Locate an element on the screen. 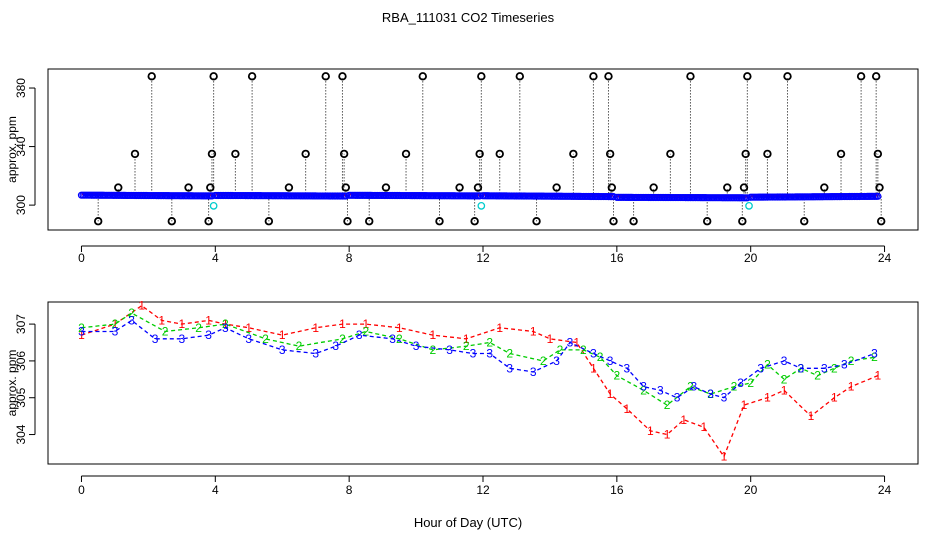 Image resolution: width=936 pixels, height=540 pixels. series-2-line is located at coordinates (478, 359).